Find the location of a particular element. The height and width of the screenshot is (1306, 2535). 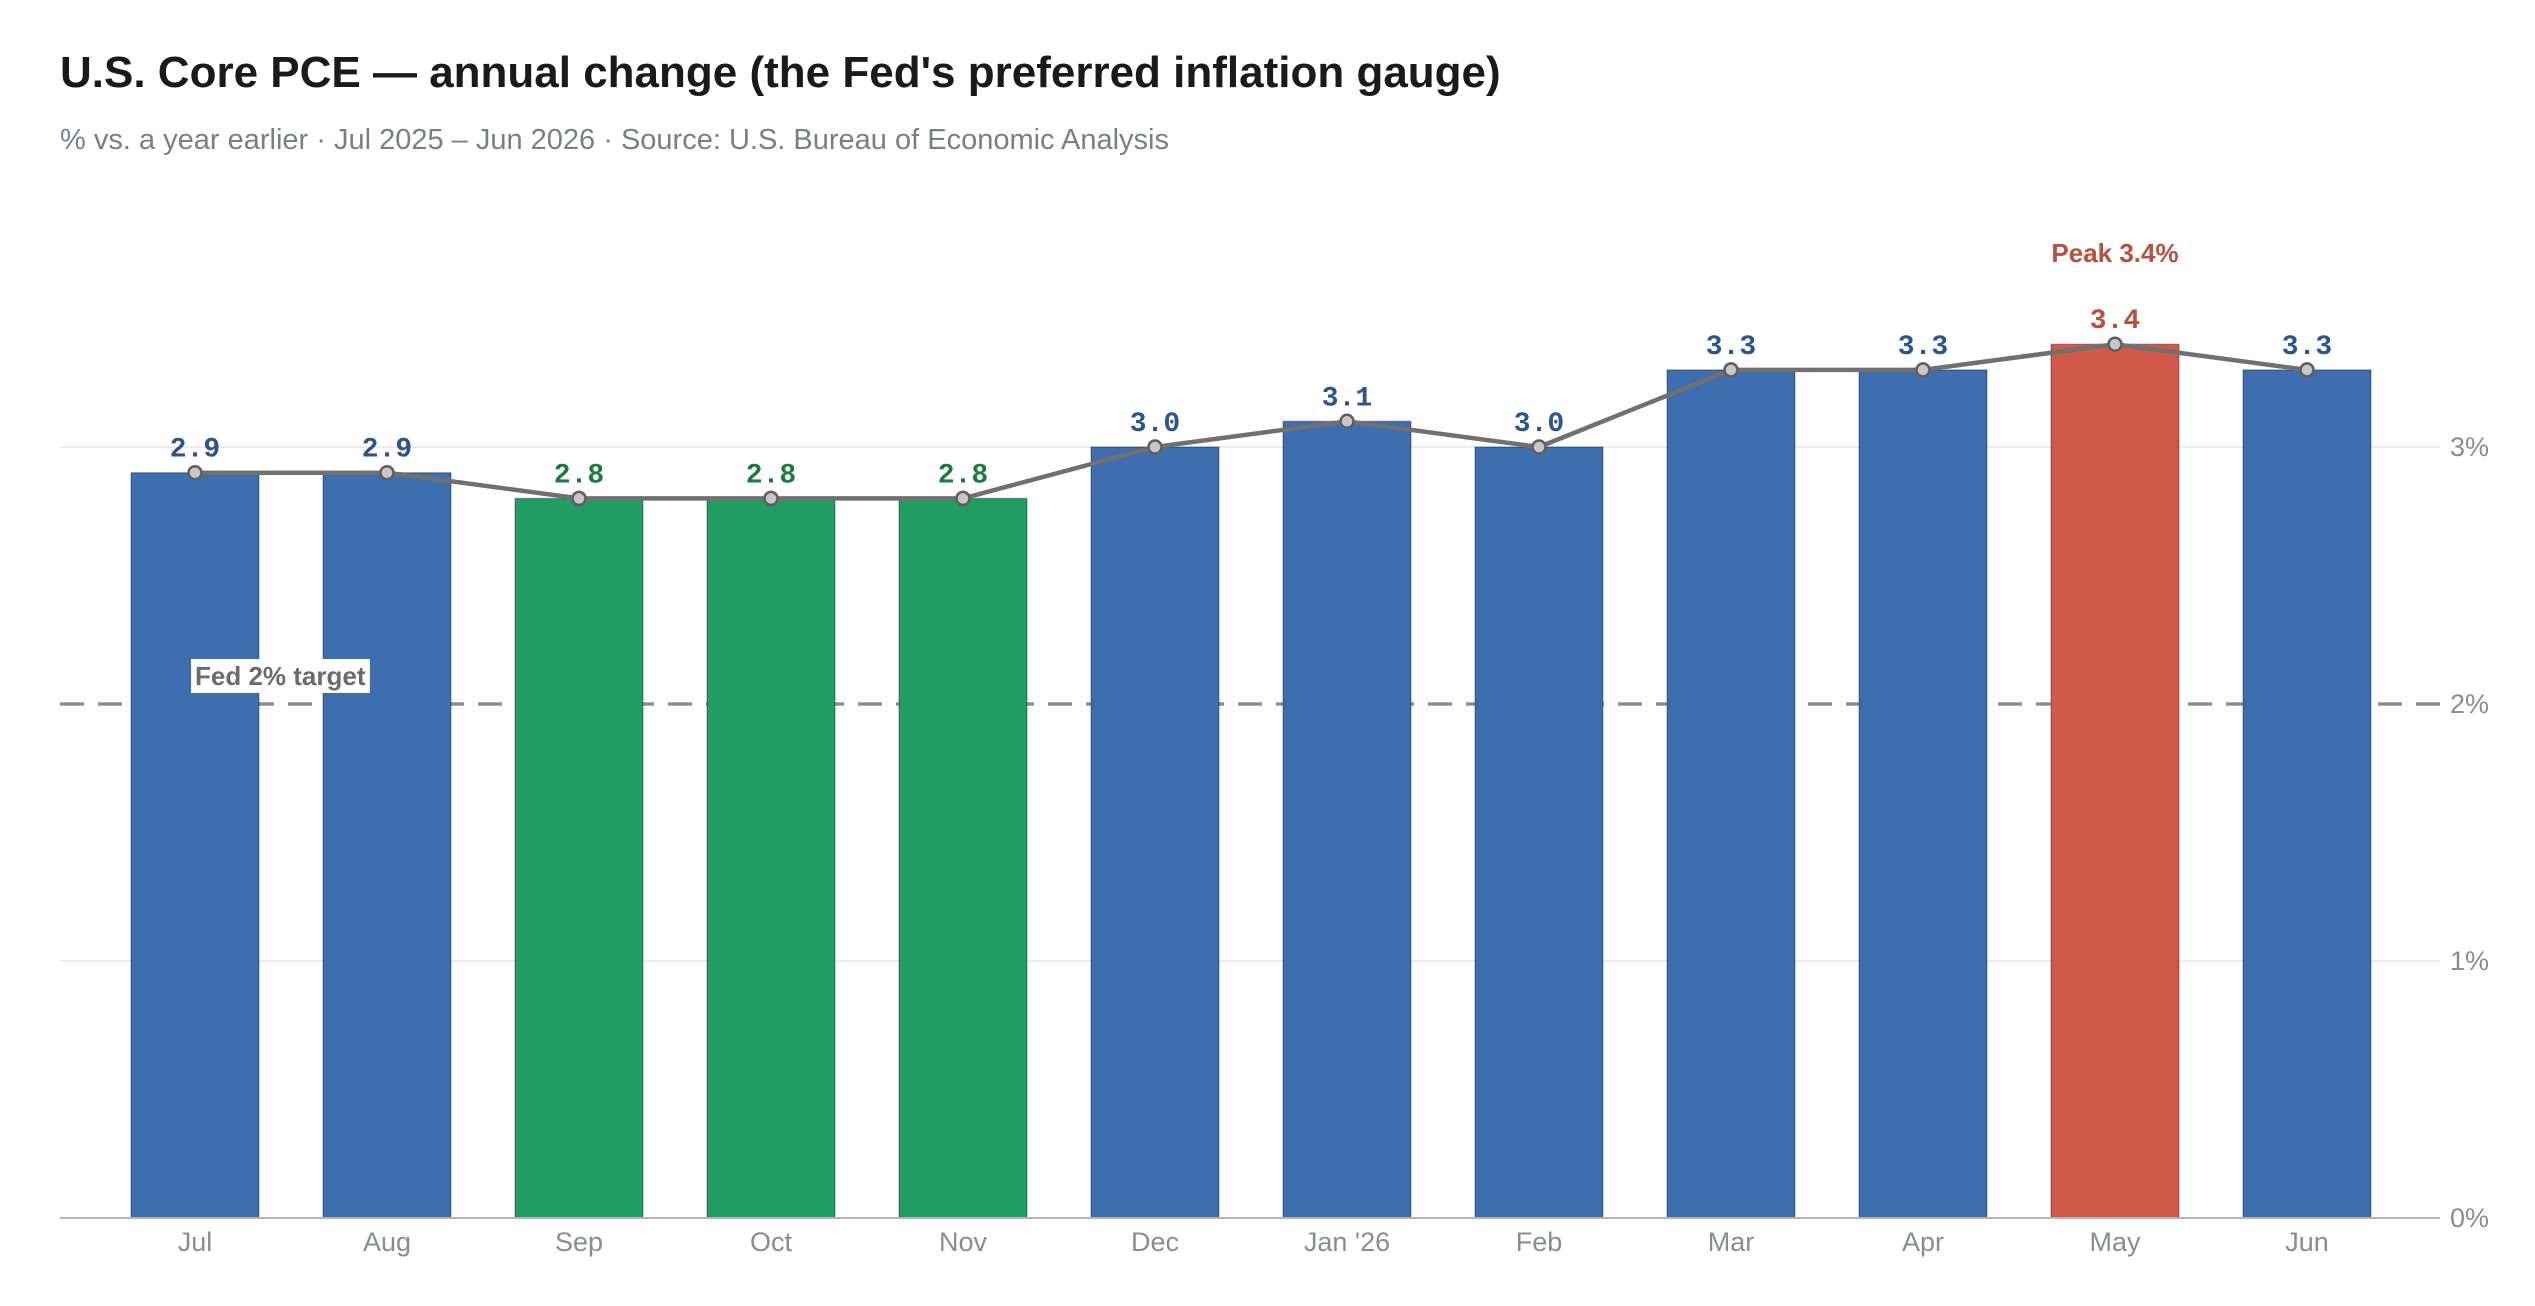

y-tick-label: 0% is located at coordinates (2469, 1218).